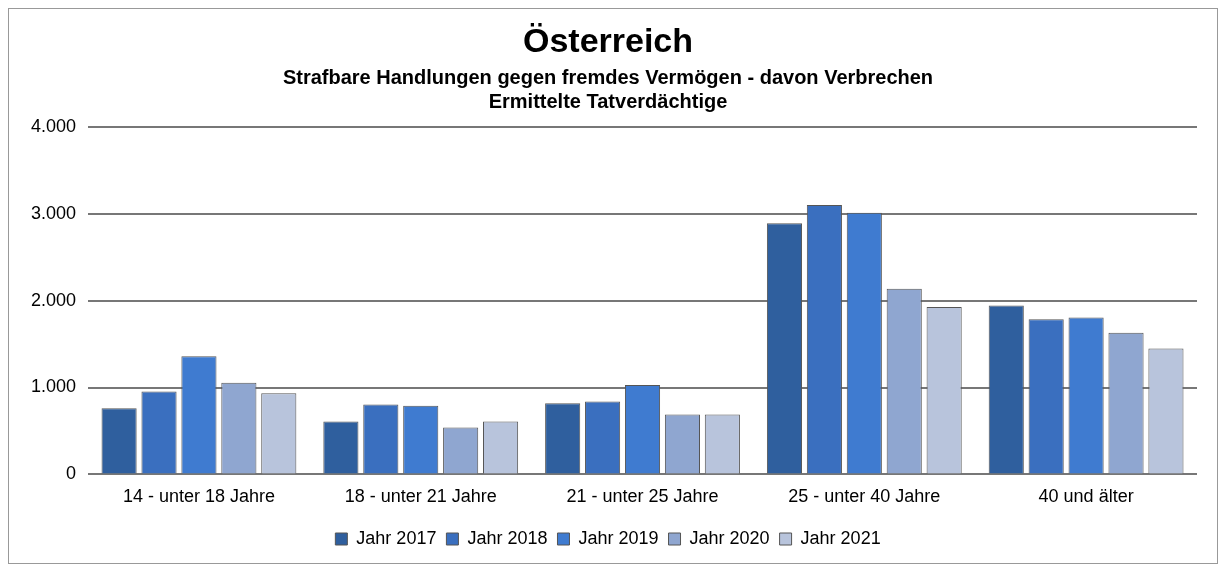 Image resolution: width=1228 pixels, height=574 pixels. Describe the element at coordinates (198, 496) in the screenshot. I see `x-tick-label: 14 - unter 18 Jahre` at that location.